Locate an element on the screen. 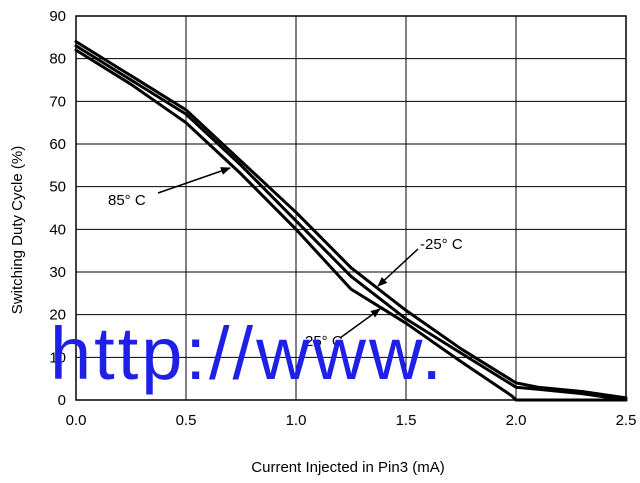 The height and width of the screenshot is (483, 640). annotation-label: 25° C is located at coordinates (324, 341).